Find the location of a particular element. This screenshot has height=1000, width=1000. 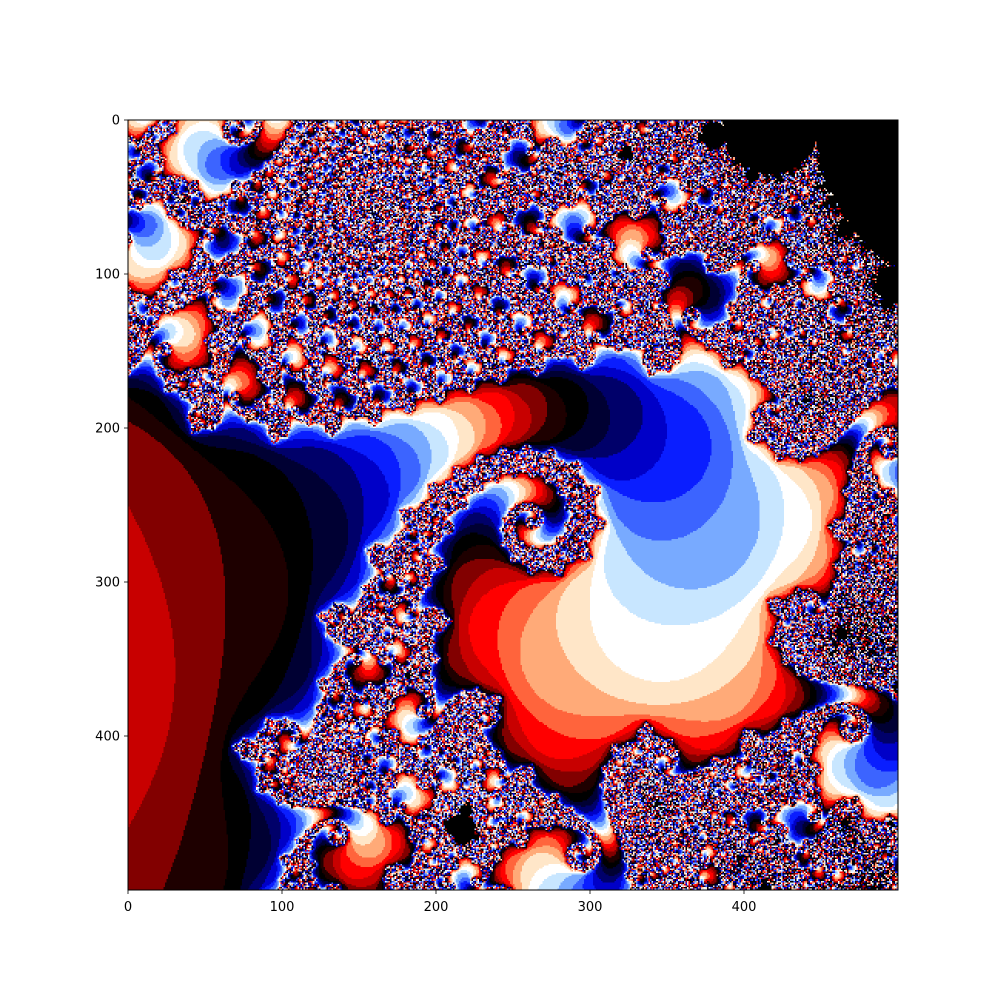

x-tick-label: 0 is located at coordinates (128, 907).